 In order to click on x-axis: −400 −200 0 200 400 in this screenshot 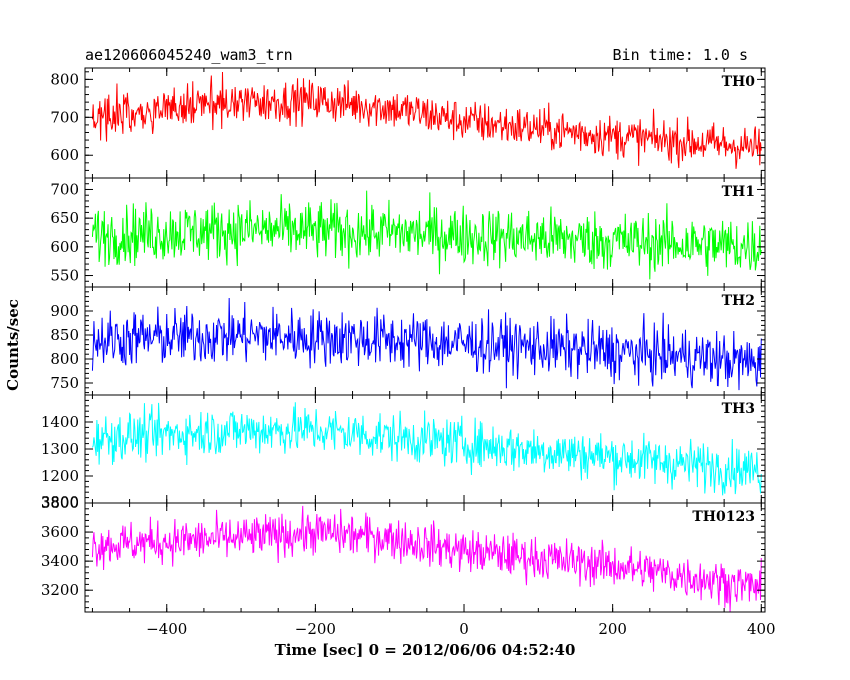, I will do `click(460, 629)`.